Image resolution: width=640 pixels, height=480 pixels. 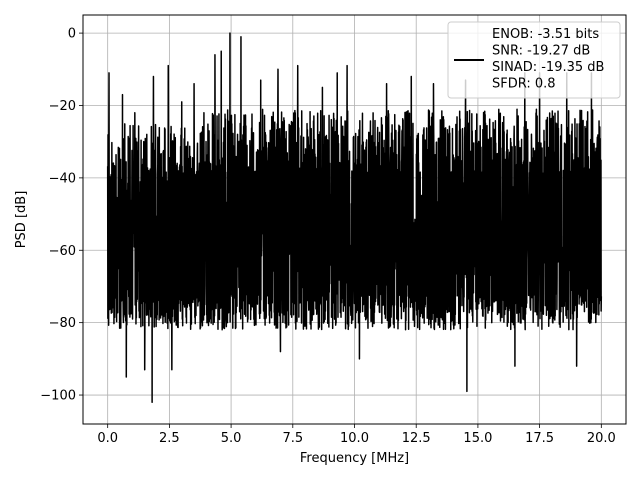 What do you see at coordinates (169, 438) in the screenshot?
I see `x-tick-label: 2.5` at bounding box center [169, 438].